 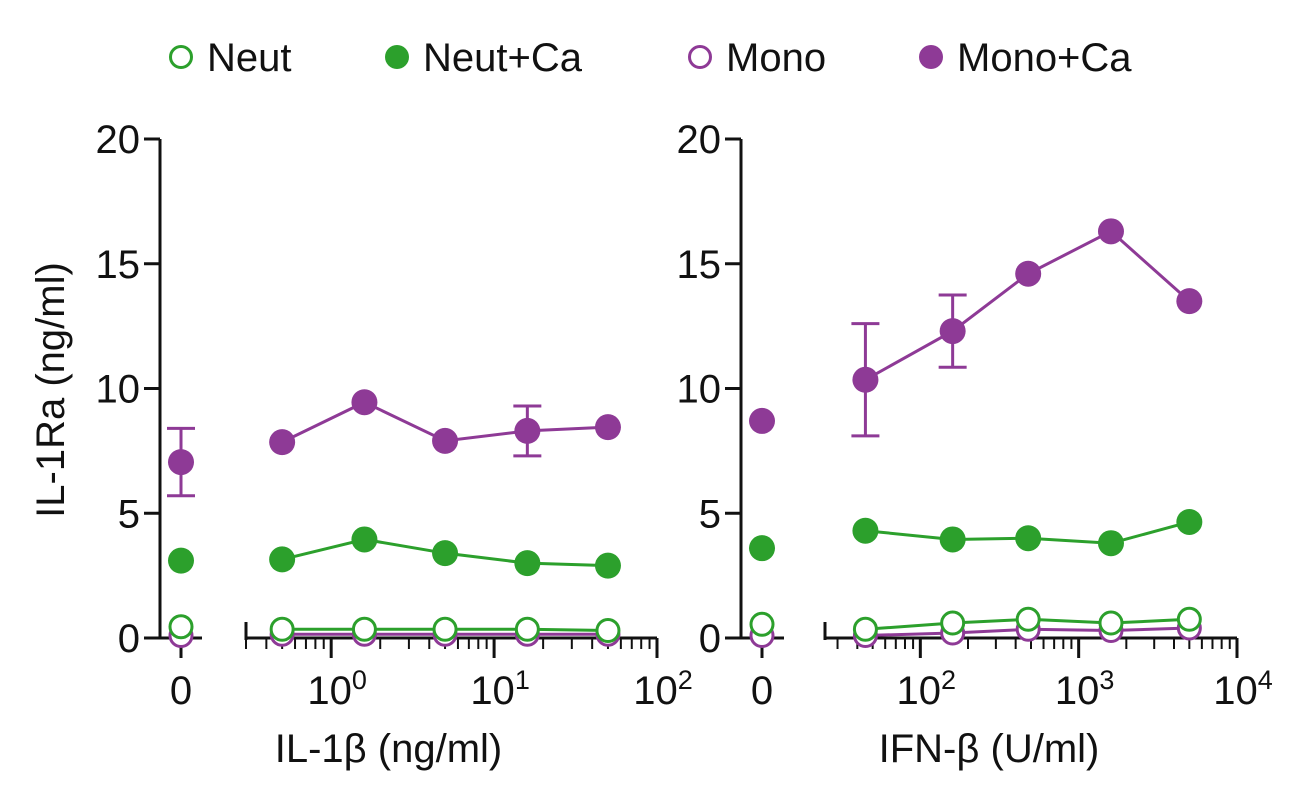 What do you see at coordinates (359, 680) in the screenshot?
I see `x-tick-label-exponent: 0` at bounding box center [359, 680].